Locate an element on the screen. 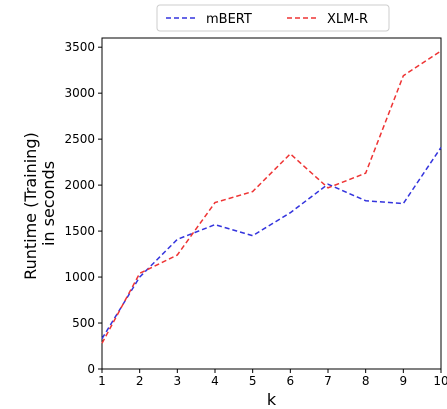  y-axis-label: Runtime (Training) in seconds is located at coordinates (39, 203).